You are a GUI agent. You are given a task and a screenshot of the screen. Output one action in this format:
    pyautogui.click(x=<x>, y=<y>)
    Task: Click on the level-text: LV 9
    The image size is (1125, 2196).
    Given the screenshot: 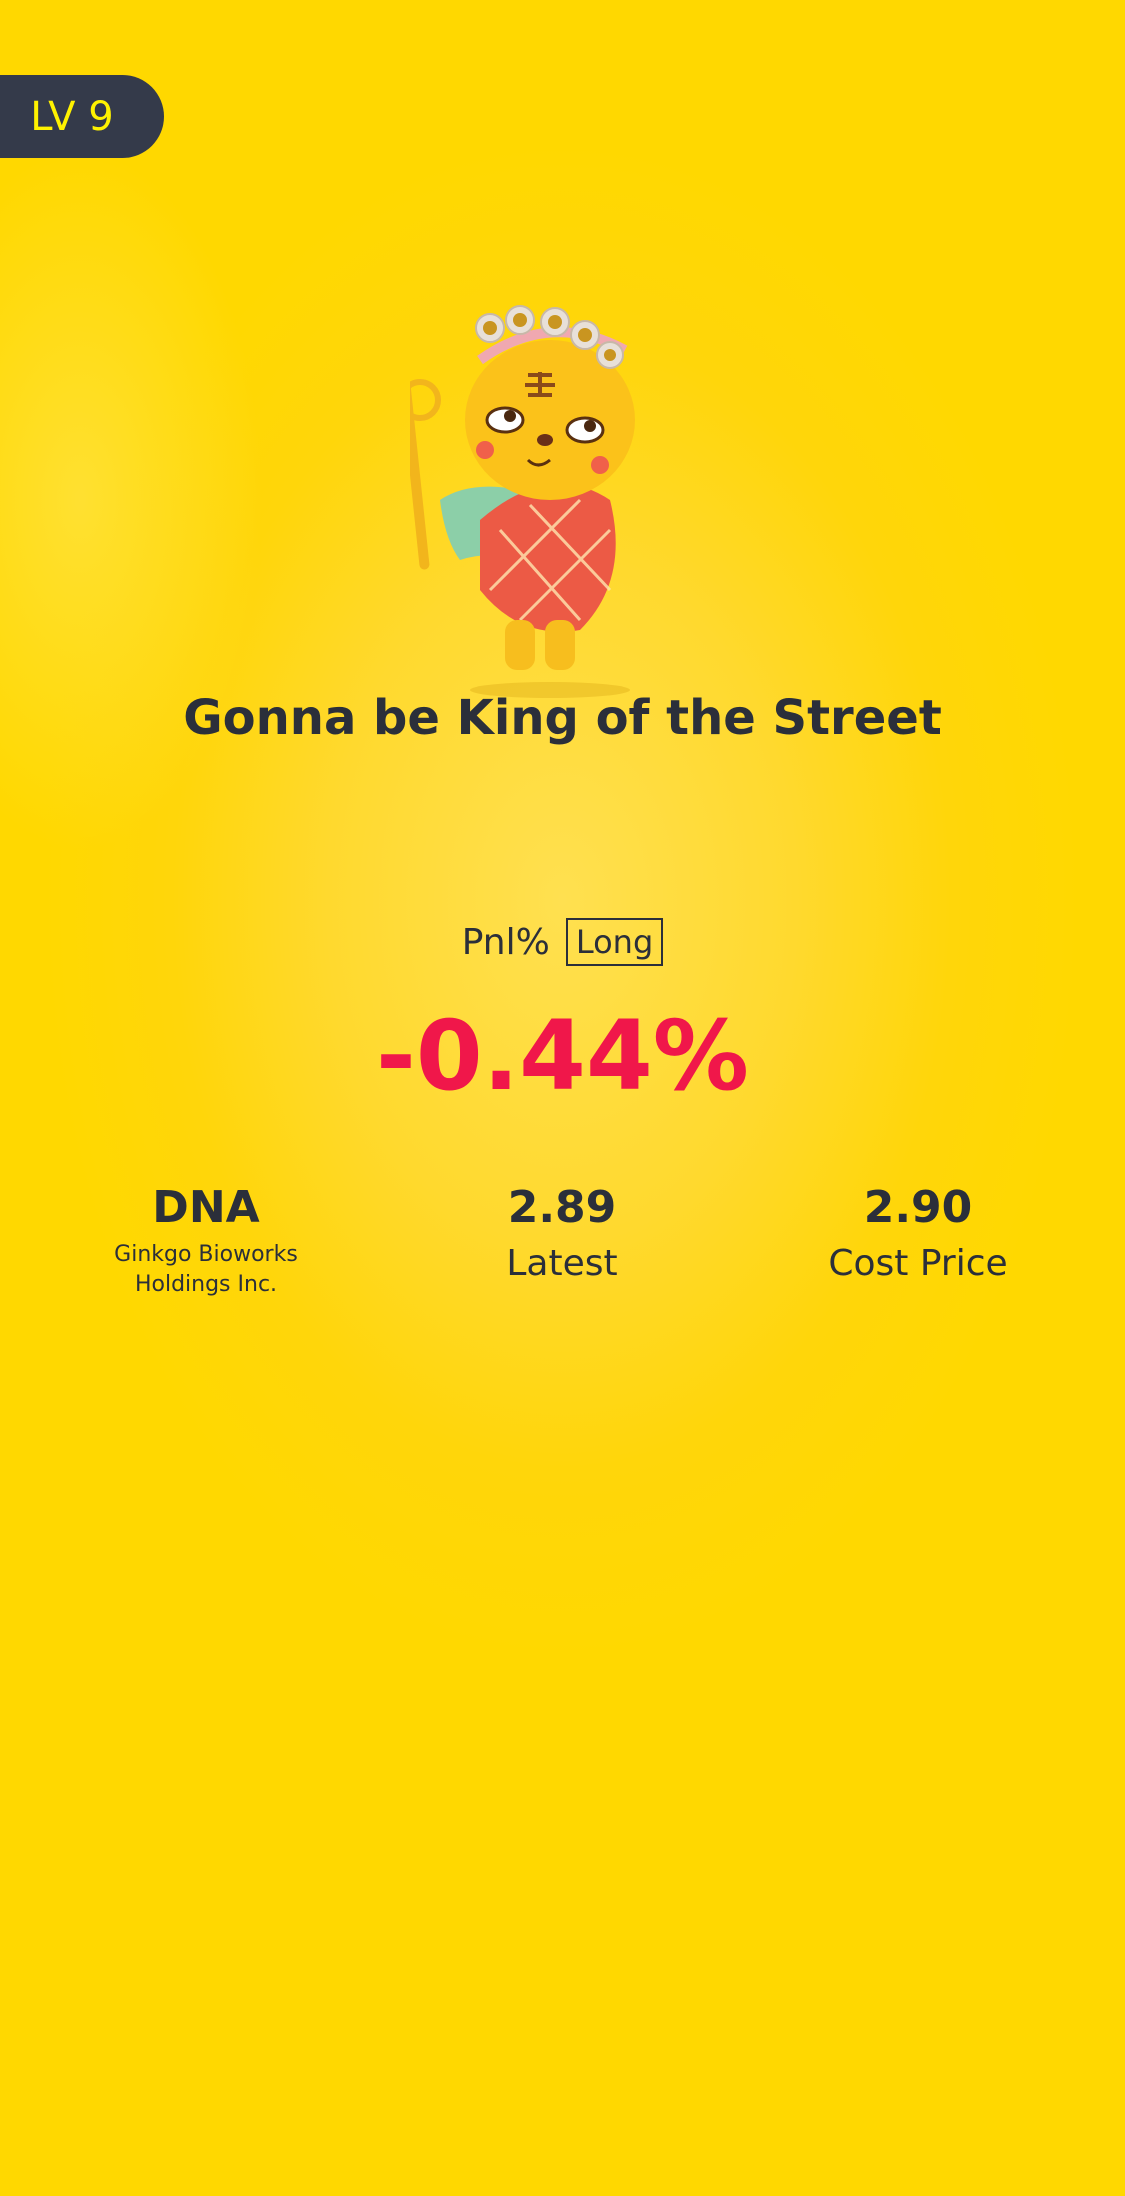 What is the action you would take?
    pyautogui.click(x=72, y=116)
    